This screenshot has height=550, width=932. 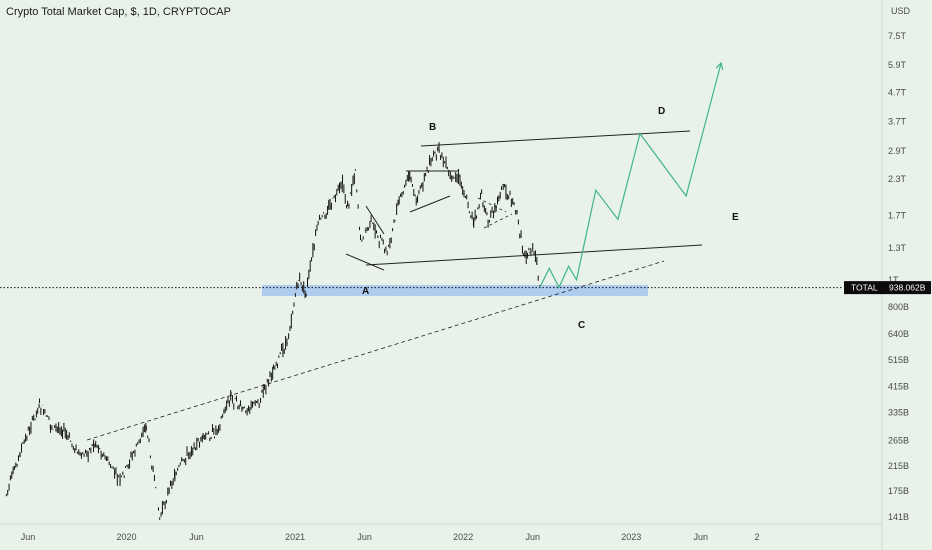 What do you see at coordinates (887, 288) in the screenshot?
I see `price-tag: TOTAL 938.062B` at bounding box center [887, 288].